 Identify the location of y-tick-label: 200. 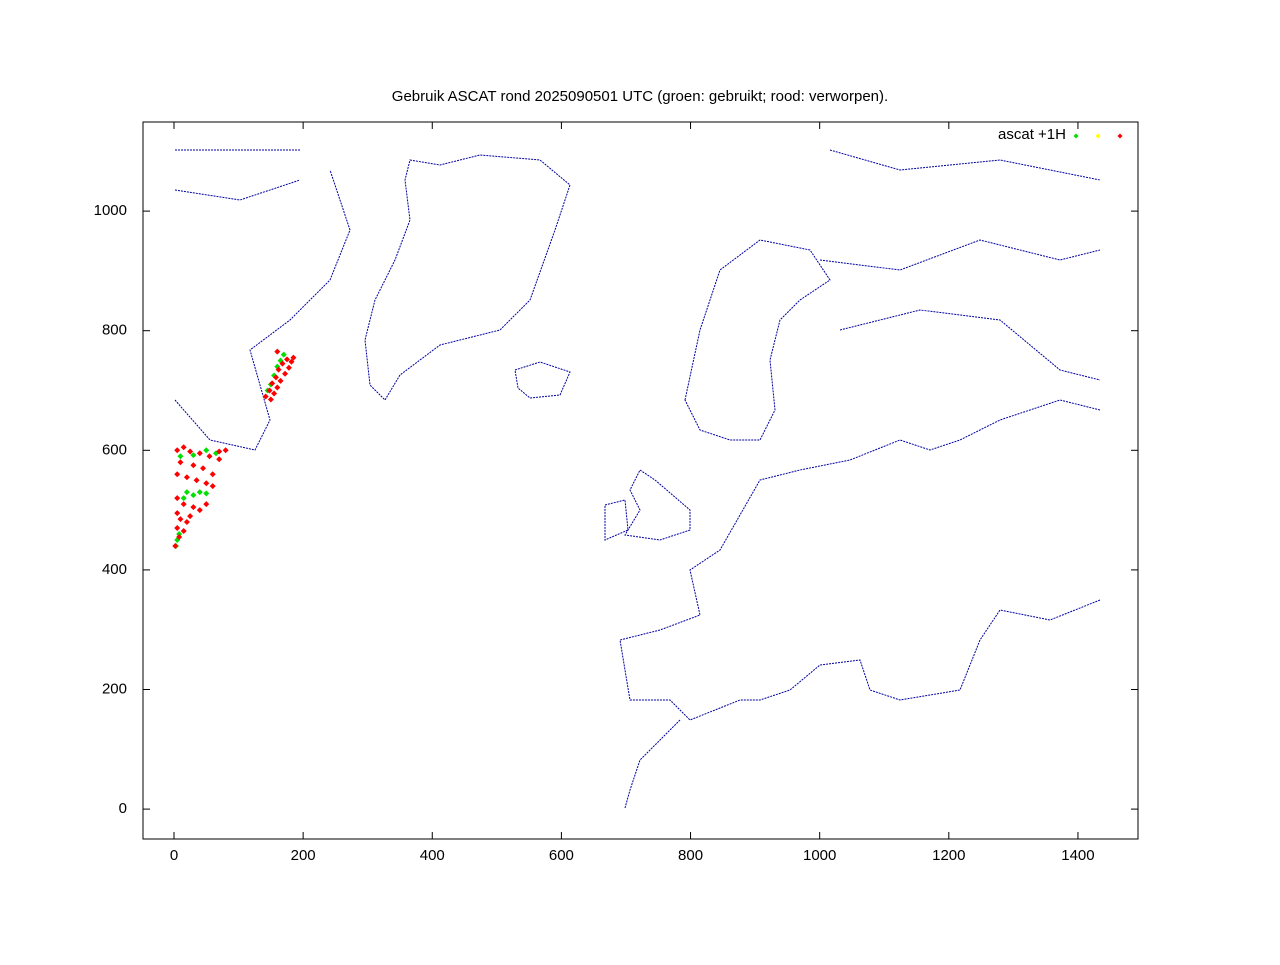
(114, 688).